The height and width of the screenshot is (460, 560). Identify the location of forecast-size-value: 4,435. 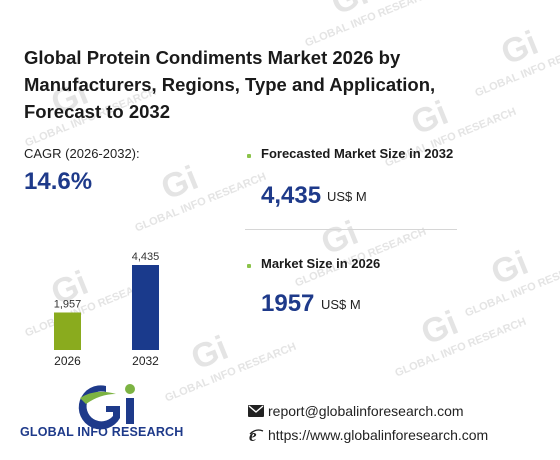
(291, 195).